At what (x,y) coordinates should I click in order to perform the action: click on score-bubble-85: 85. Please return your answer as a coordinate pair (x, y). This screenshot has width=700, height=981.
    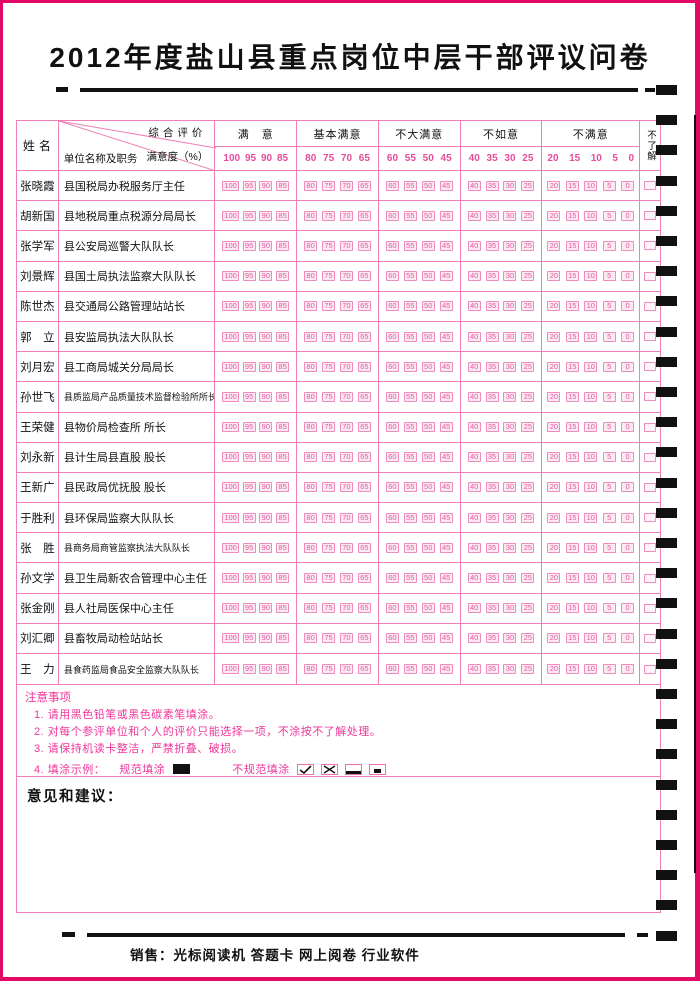
    Looking at the image, I should click on (283, 578).